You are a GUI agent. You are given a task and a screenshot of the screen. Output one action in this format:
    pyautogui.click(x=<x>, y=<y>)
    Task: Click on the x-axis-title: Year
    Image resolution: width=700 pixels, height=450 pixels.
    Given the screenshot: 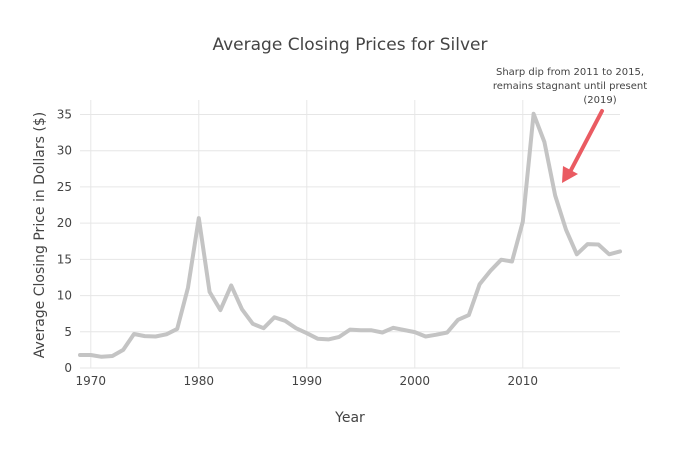 What is the action you would take?
    pyautogui.click(x=349, y=418)
    